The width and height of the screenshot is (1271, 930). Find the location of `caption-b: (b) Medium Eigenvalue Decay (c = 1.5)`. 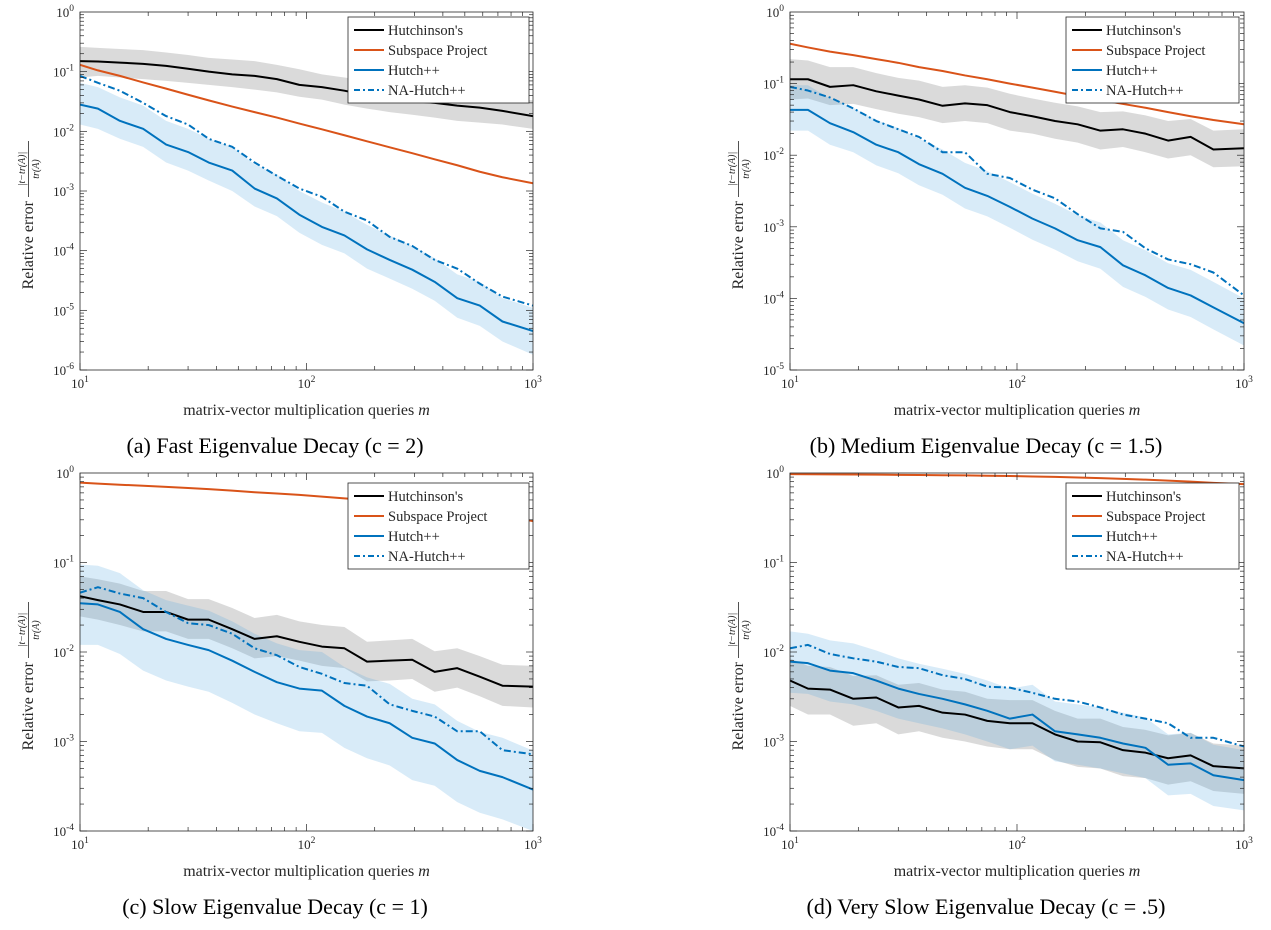

caption-b: (b) Medium Eigenvalue Decay (c = 1.5) is located at coordinates (986, 445).